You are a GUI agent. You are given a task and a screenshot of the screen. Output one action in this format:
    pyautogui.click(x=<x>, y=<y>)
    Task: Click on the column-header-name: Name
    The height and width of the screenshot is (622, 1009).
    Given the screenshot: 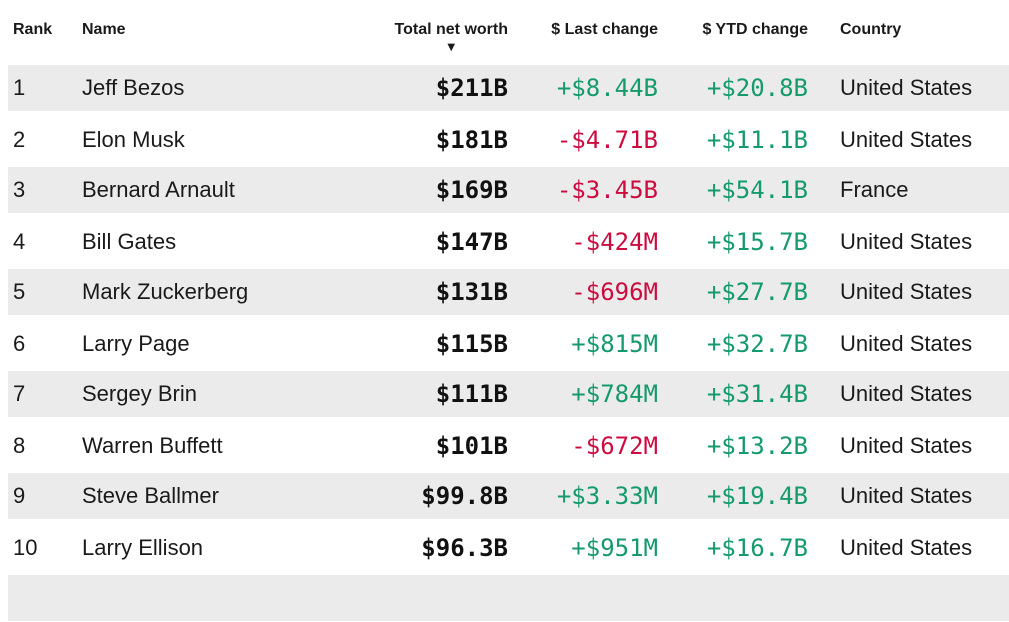 What is the action you would take?
    pyautogui.click(x=104, y=29)
    